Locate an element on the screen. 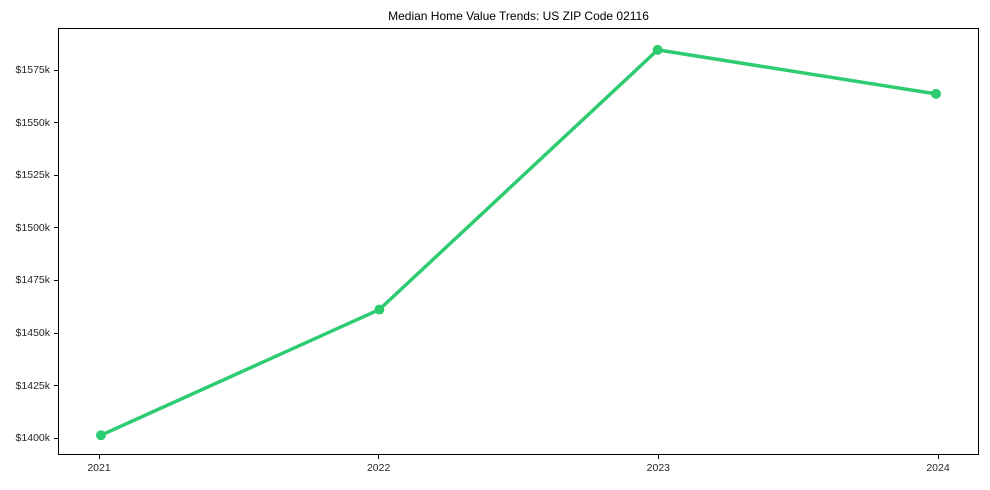 This screenshot has width=990, height=490. x-tick-label: 2022 is located at coordinates (378, 468).